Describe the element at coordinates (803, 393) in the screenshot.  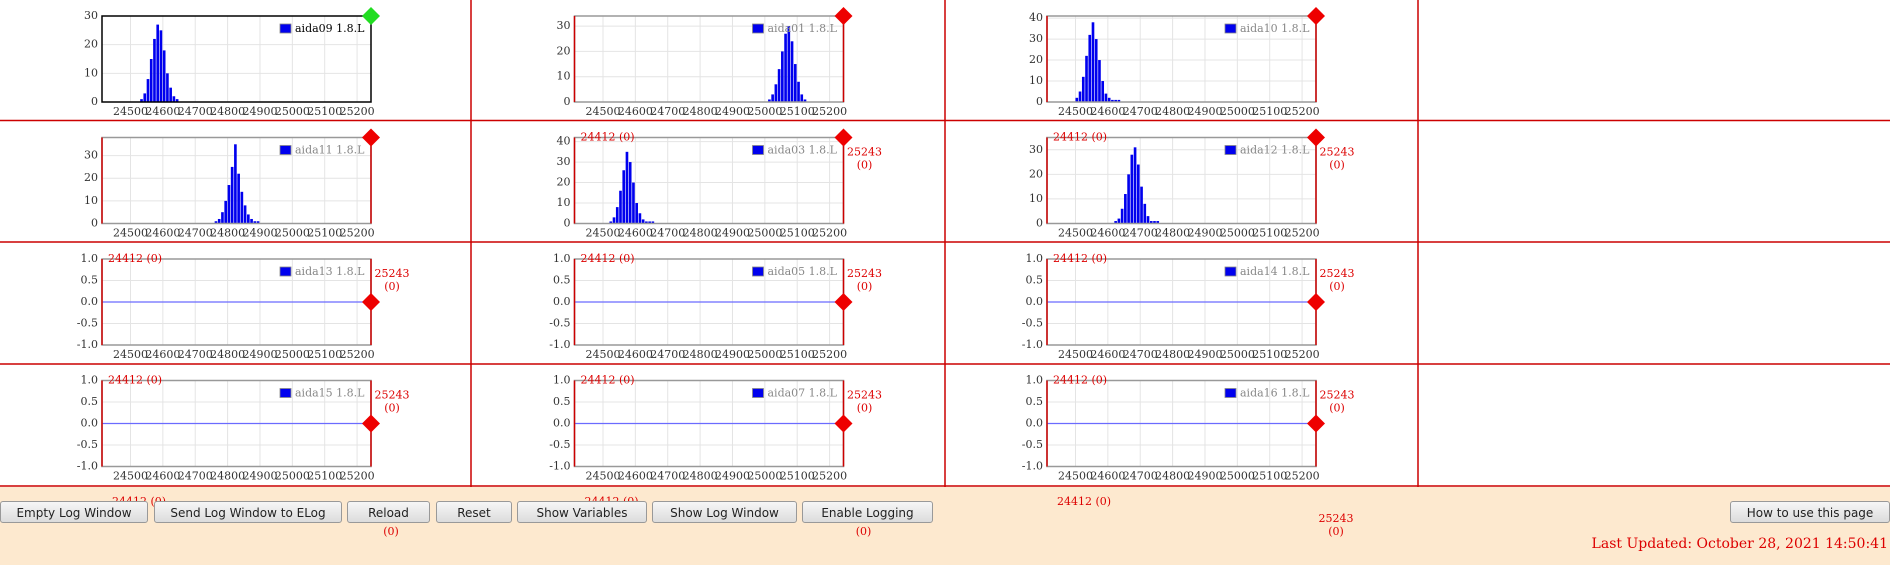
I see `legend-label: aida07 1.8.L` at that location.